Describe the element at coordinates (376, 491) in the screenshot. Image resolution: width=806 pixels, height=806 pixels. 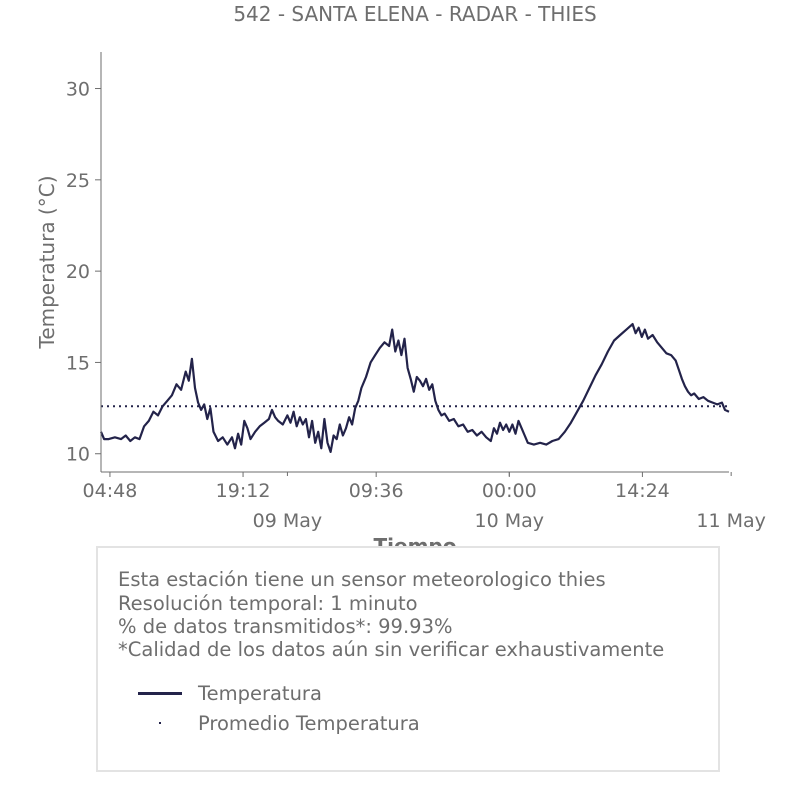
I see `x-tick-label: 09:36` at that location.